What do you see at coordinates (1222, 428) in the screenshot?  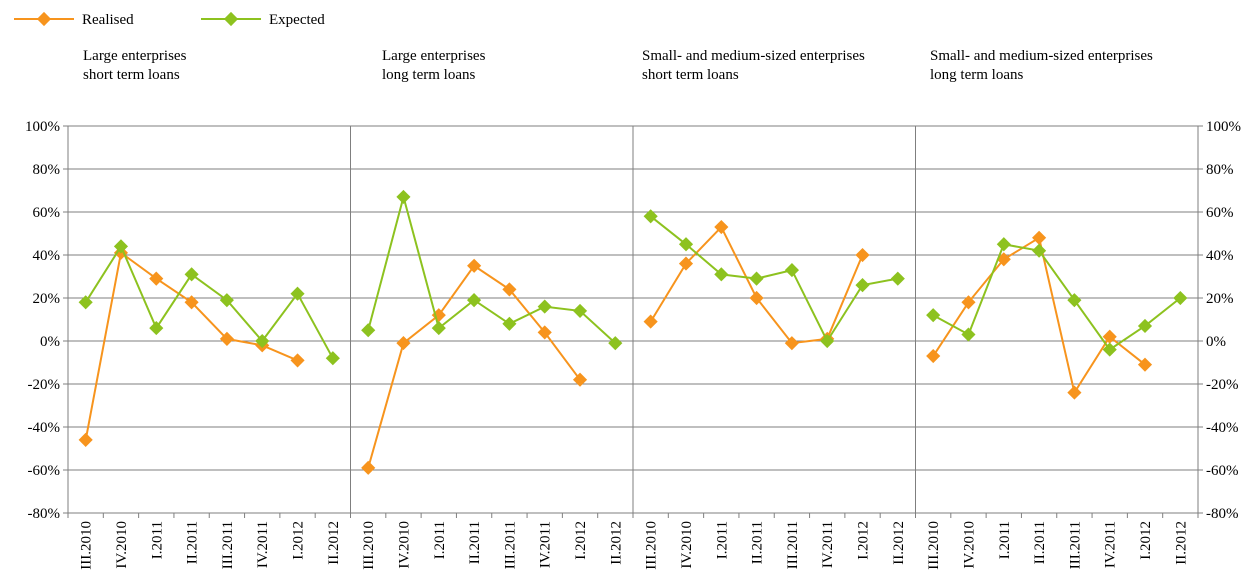 I see `y-tick-label-right: -40%` at bounding box center [1222, 428].